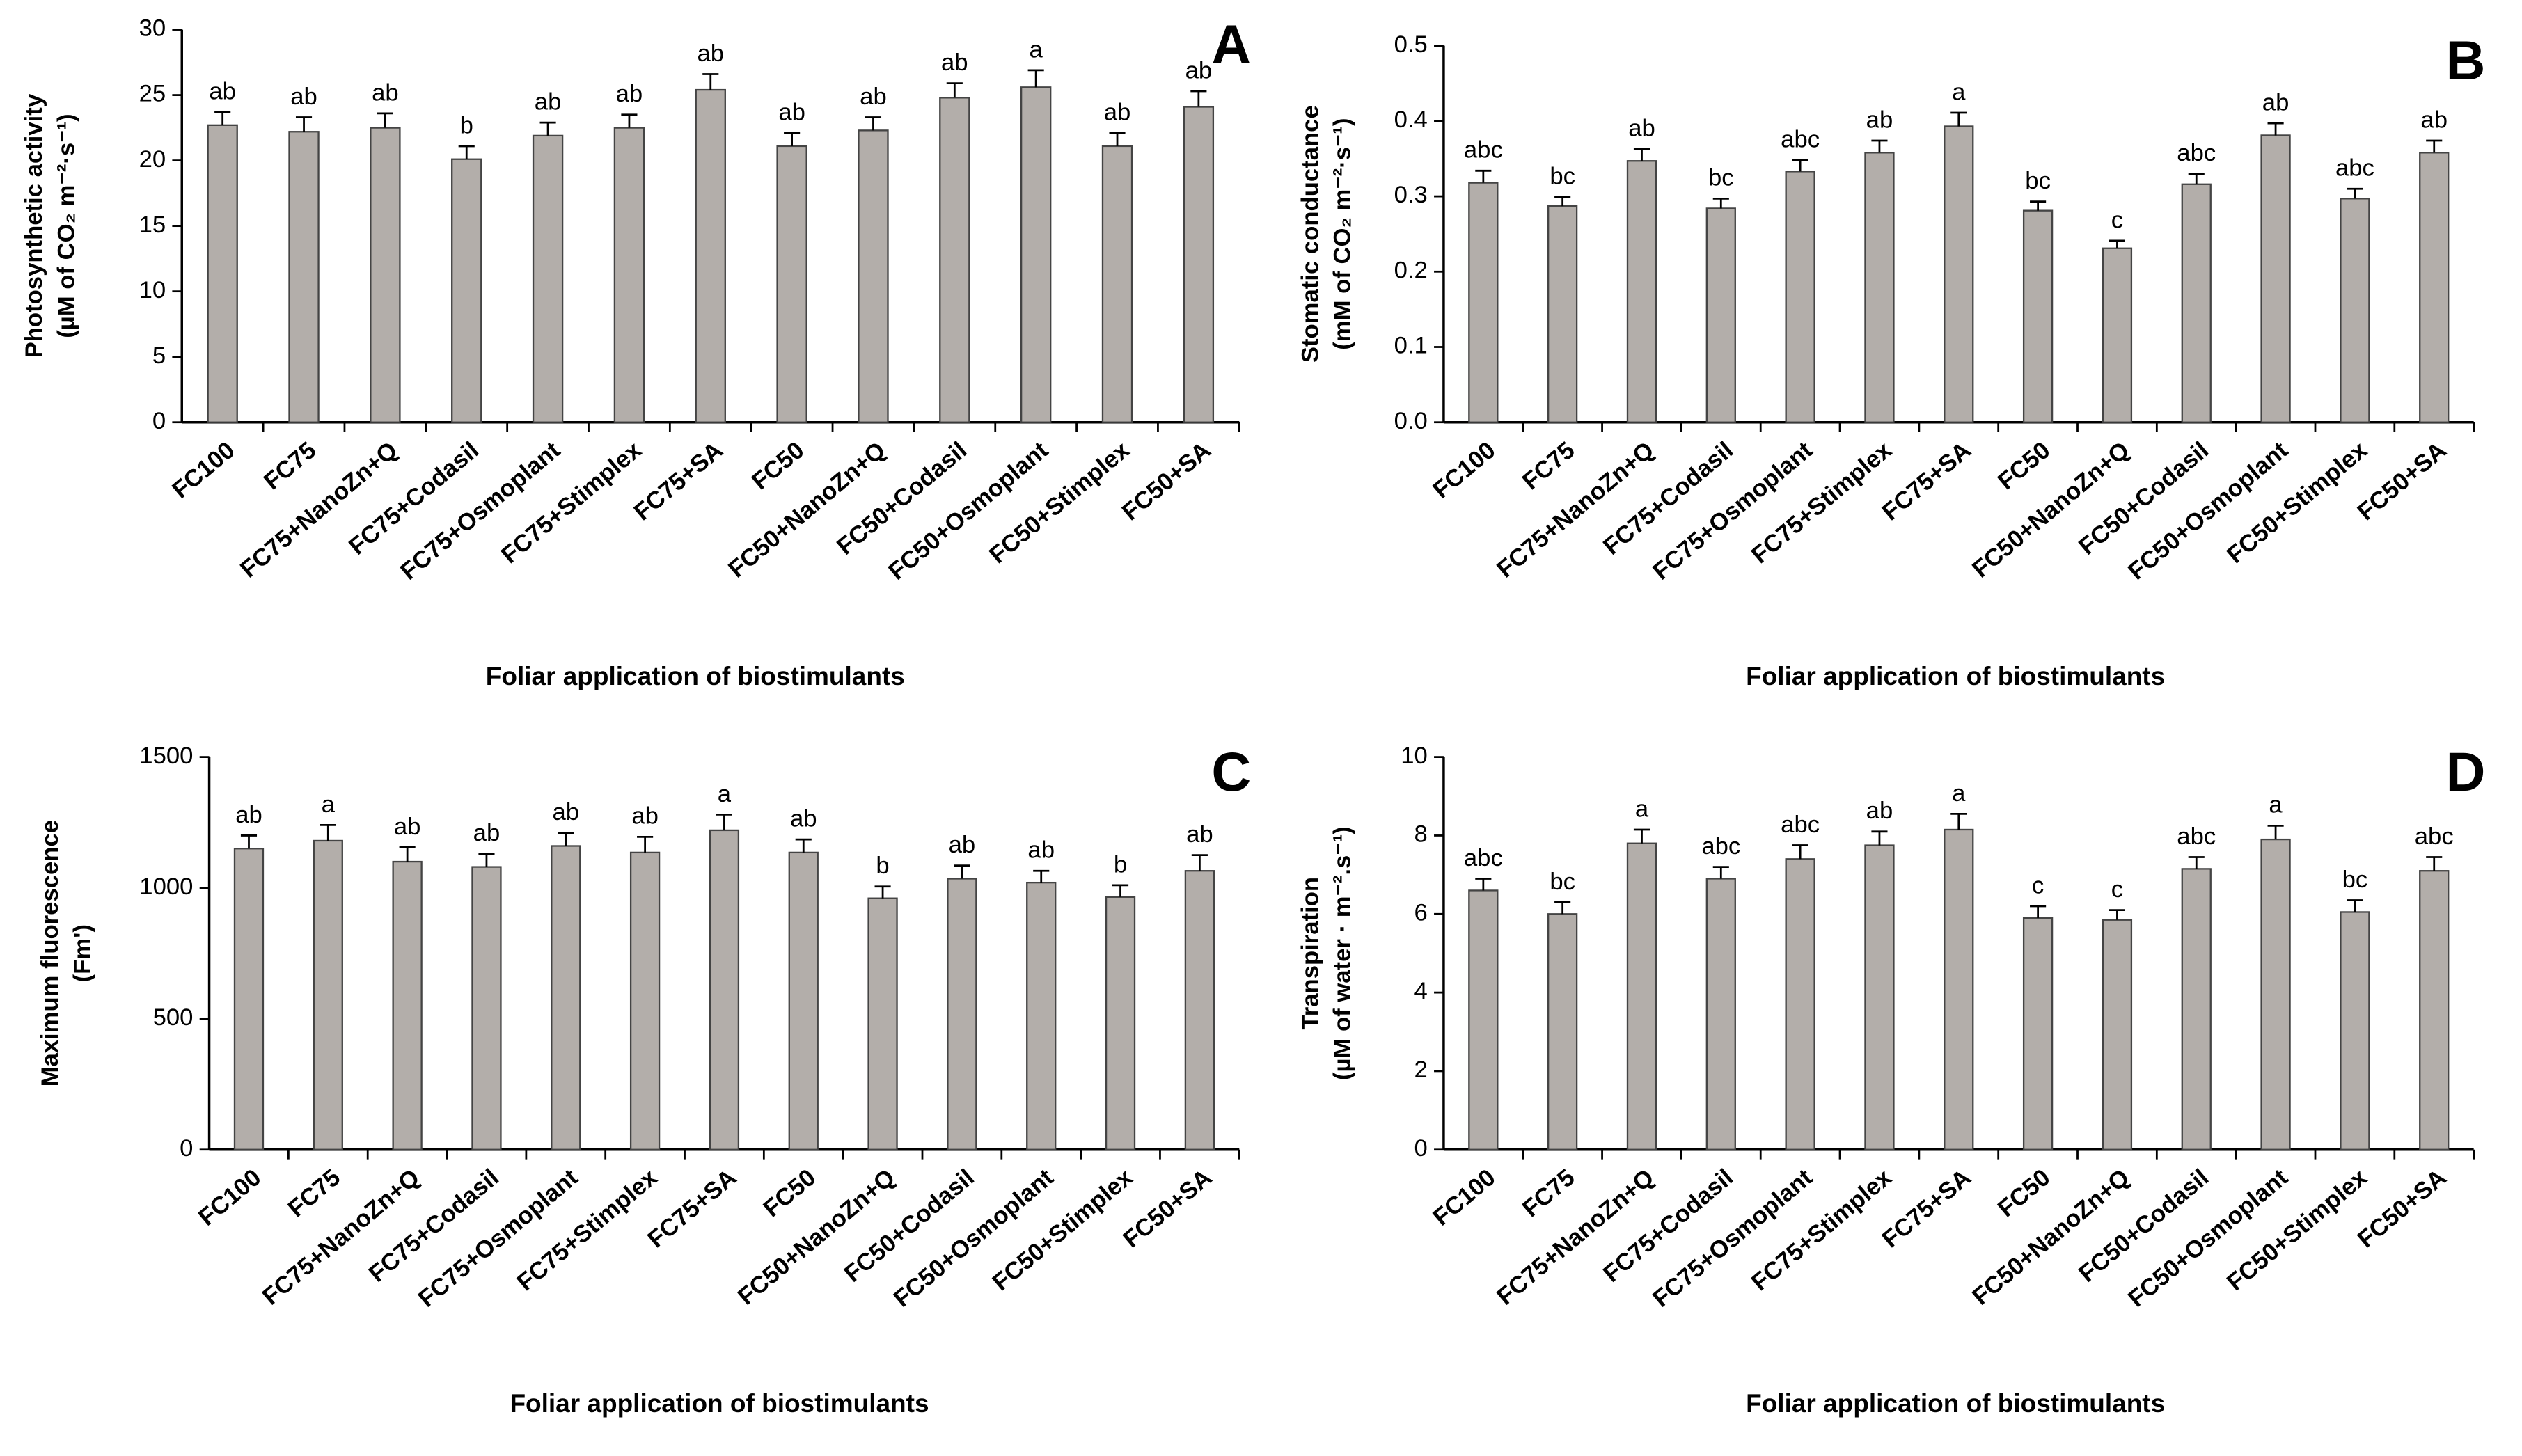 This screenshot has height=1456, width=2522. I want to click on x-tick-label: FC50+SA, so click(2402, 1208).